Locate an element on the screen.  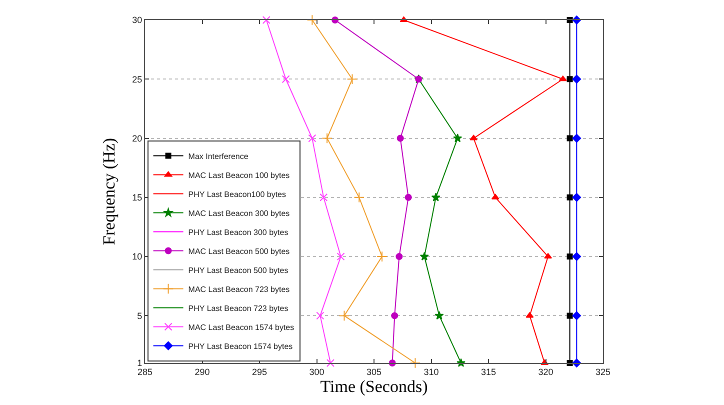
legend-label: MAC Last Beacon 100 bytes is located at coordinates (239, 175).